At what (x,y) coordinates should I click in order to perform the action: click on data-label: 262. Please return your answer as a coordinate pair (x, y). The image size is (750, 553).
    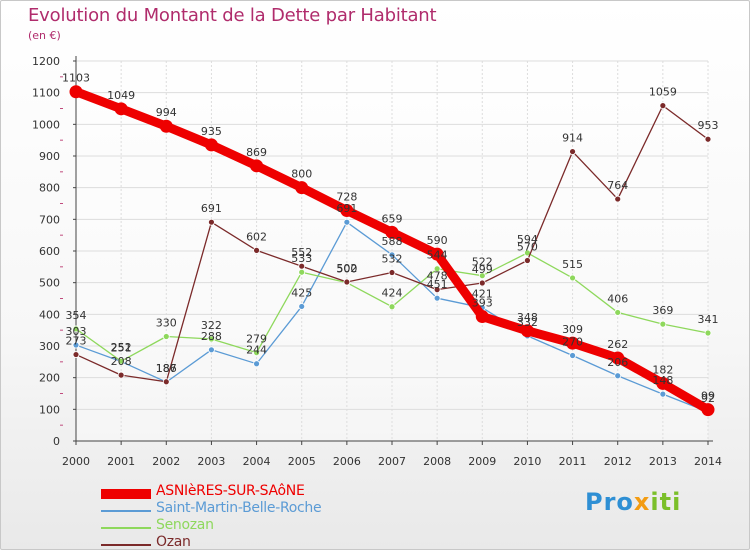
    Looking at the image, I should click on (617, 344).